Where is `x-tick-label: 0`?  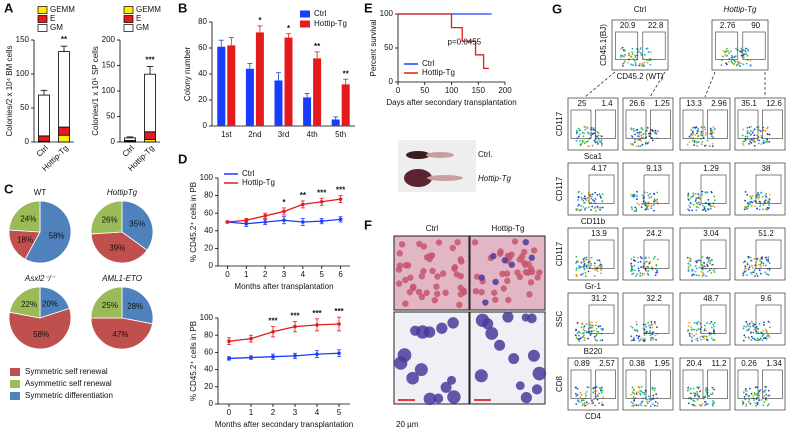
x-tick-label: 0 is located at coordinates (398, 90).